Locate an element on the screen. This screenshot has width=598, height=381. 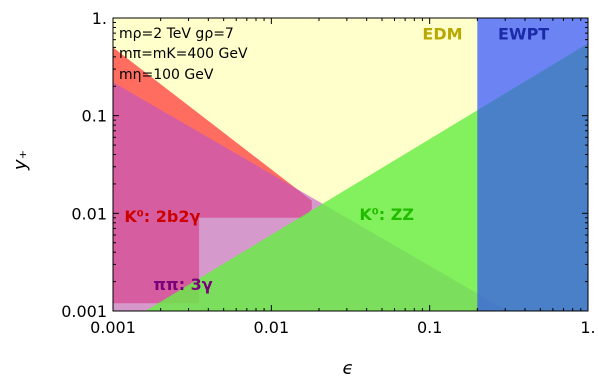
y-tick-label-1: 0.01 is located at coordinates (89, 213).